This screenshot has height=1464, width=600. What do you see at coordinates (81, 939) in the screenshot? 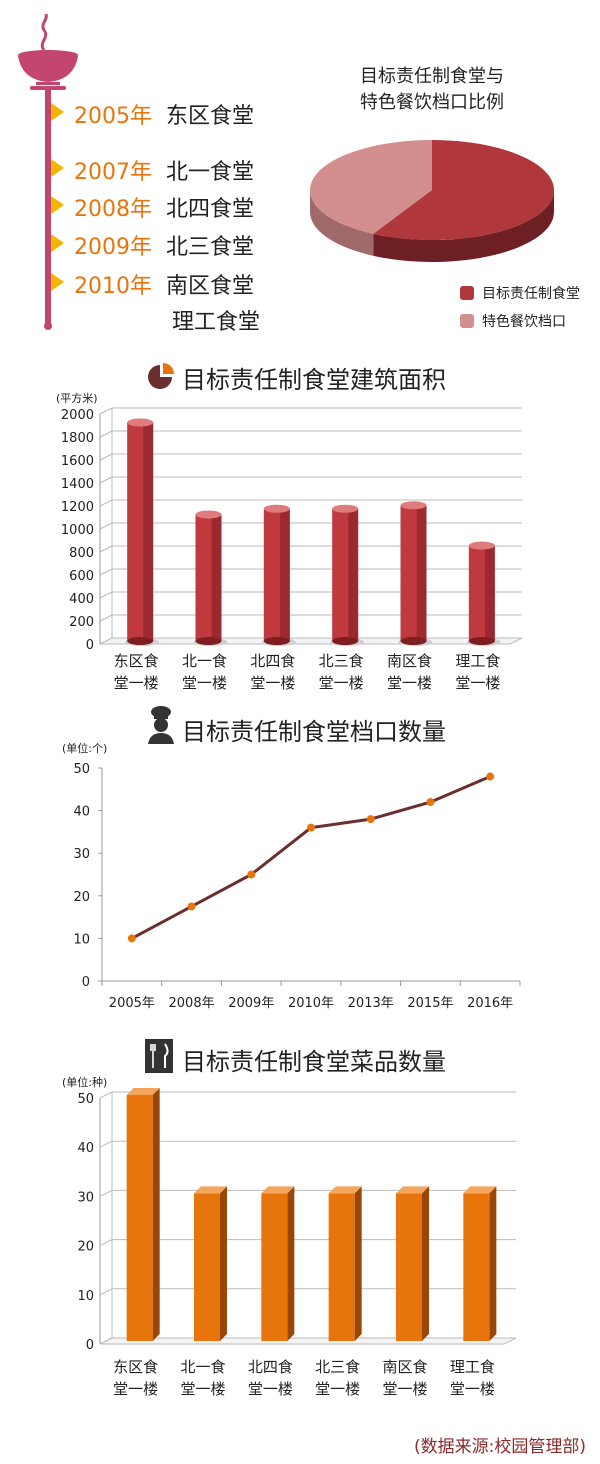
I see `y-tick-label: 10` at bounding box center [81, 939].